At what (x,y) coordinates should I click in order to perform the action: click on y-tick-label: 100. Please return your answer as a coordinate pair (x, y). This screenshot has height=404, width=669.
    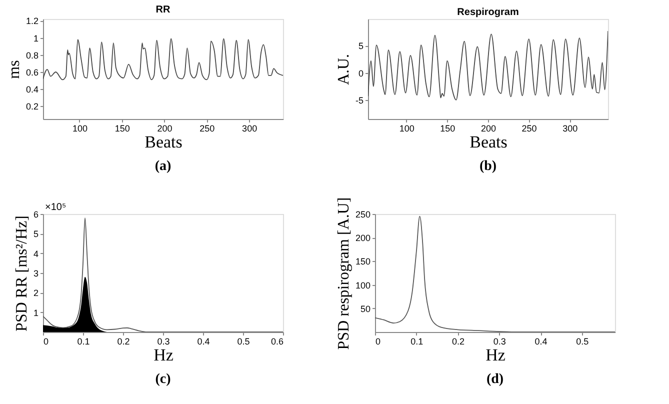
    Looking at the image, I should click on (362, 285).